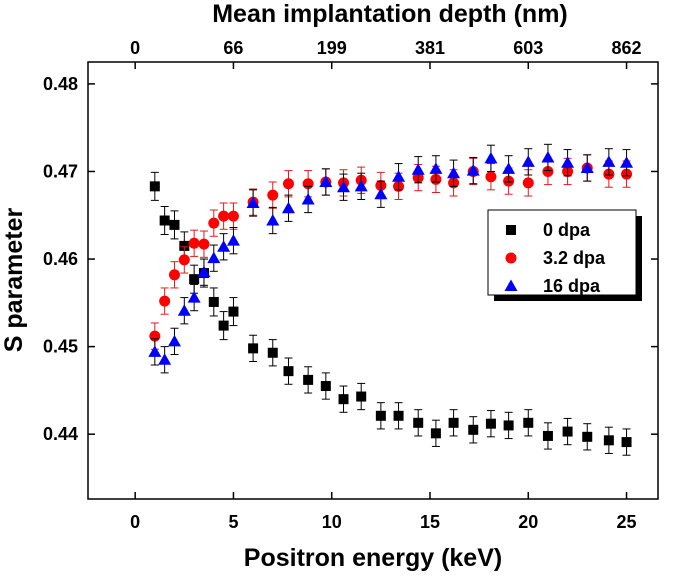 The height and width of the screenshot is (578, 685). I want to click on top-tick-label: 603, so click(528, 48).